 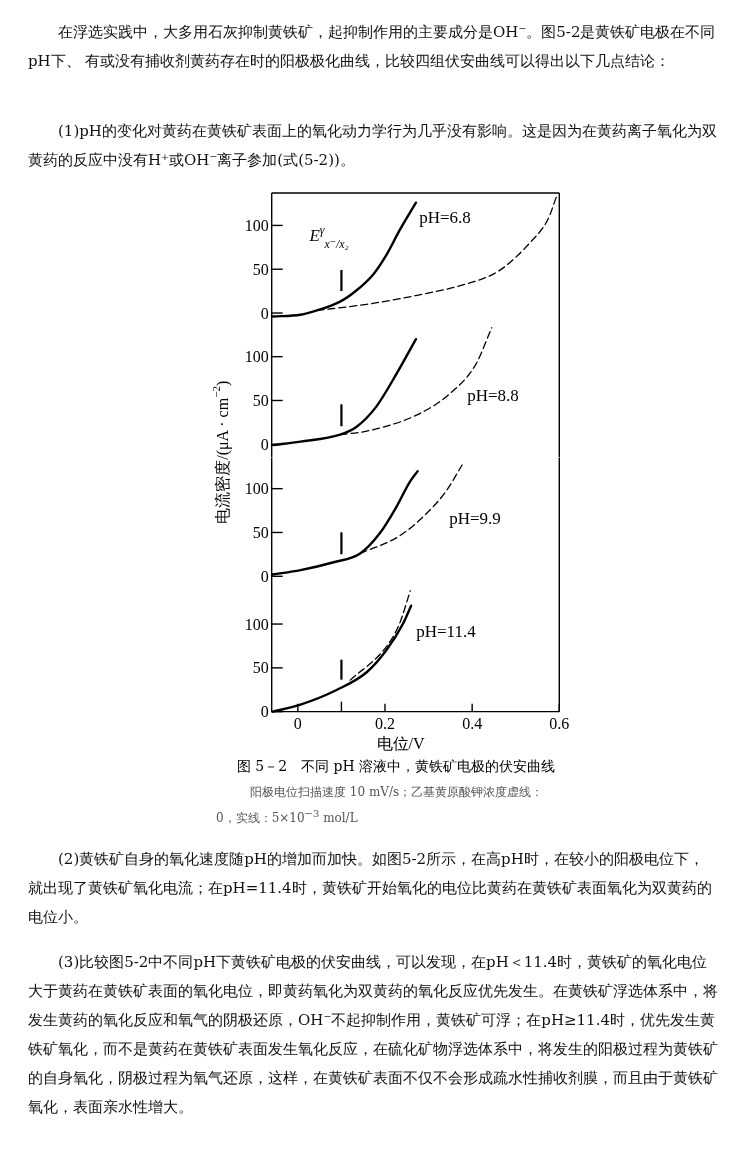 What do you see at coordinates (372, 47) in the screenshot?
I see `text: 在浮选实践中，大多用石灰抑制黄铁矿，起抑制作用的主要成分是OH⁻。图5-2是黄铁矿电极在不同pH下、 有或没有捕收剂黄药存在时的阳极极化曲线，比较四组伏安曲线可以得出以下几点结论：` at bounding box center [372, 47].